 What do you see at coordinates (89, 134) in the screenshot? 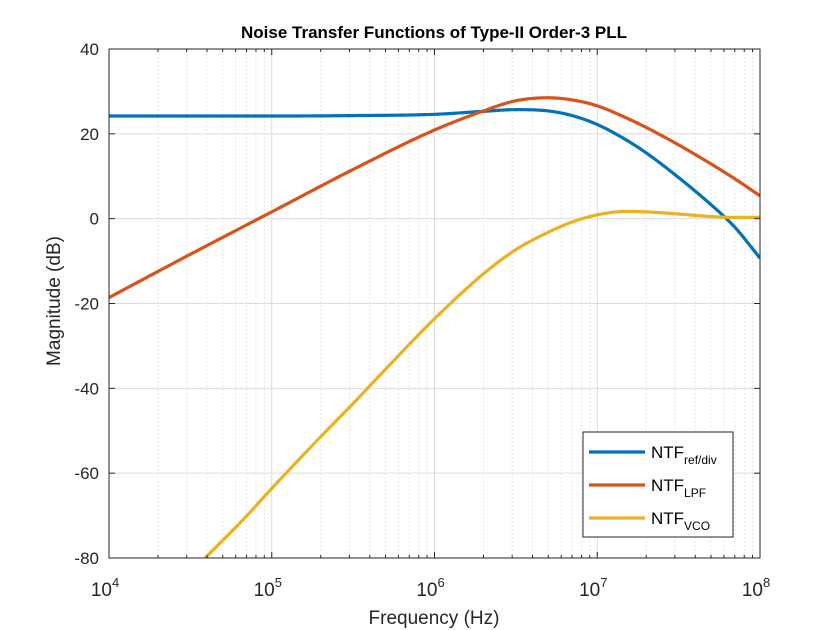
I see `y-tick-label: 20` at bounding box center [89, 134].